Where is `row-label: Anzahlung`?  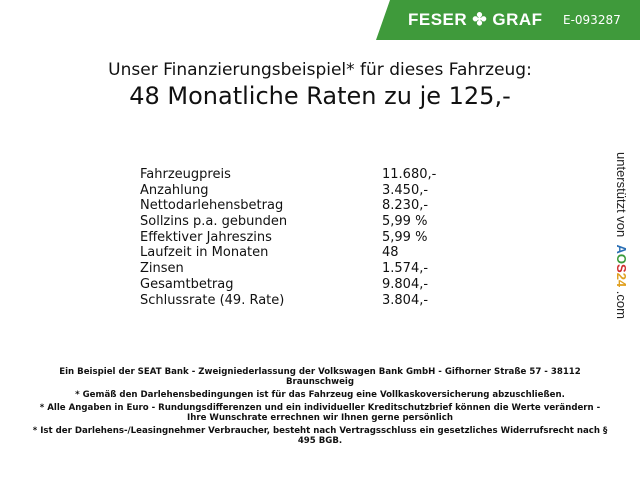
row-label: Anzahlung is located at coordinates (174, 190).